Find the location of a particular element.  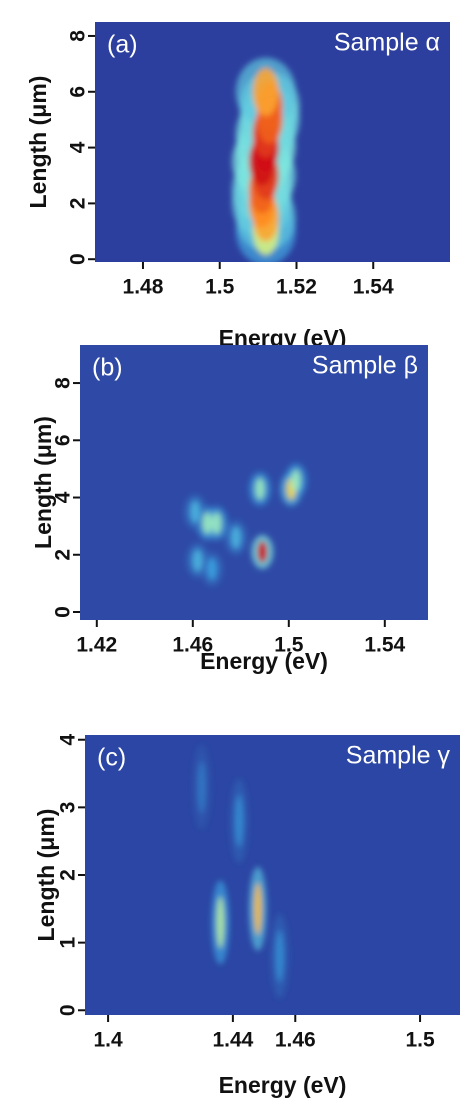

panel-label: (b) is located at coordinates (107, 368).